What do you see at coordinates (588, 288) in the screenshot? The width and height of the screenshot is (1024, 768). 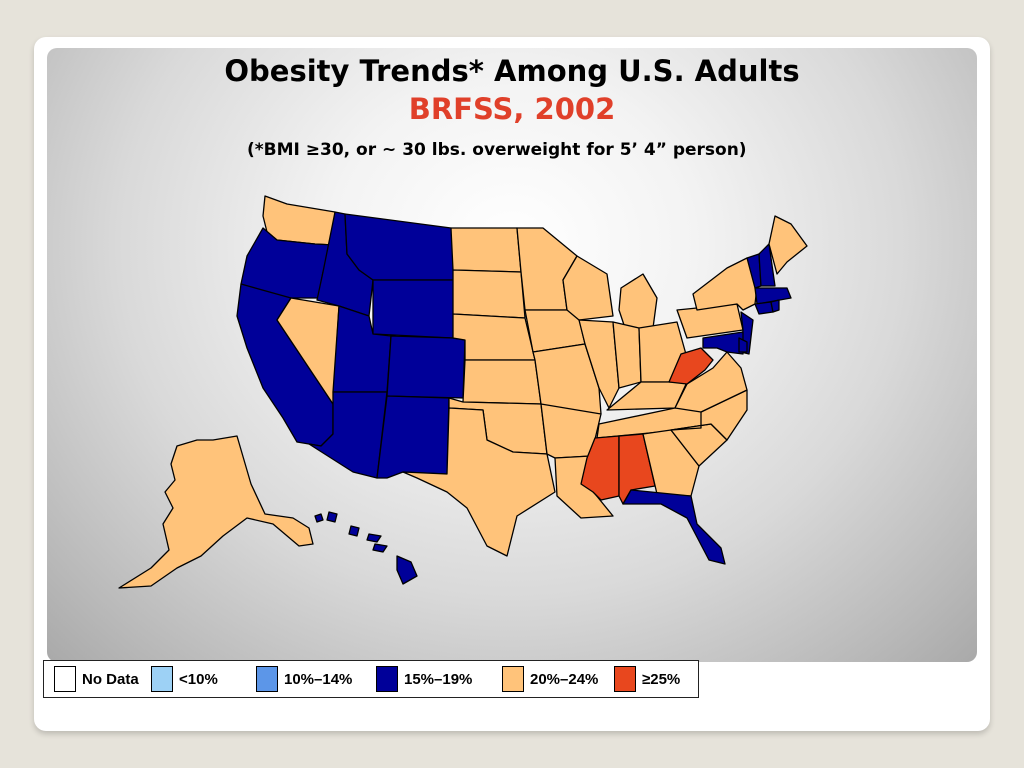 I see `state-WI` at bounding box center [588, 288].